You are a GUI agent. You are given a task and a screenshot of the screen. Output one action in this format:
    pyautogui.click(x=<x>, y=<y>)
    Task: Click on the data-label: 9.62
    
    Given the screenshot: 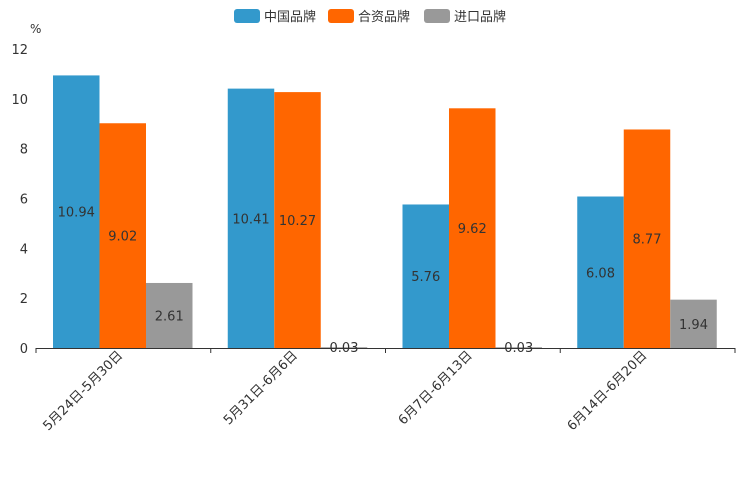 What is the action you would take?
    pyautogui.click(x=472, y=229)
    